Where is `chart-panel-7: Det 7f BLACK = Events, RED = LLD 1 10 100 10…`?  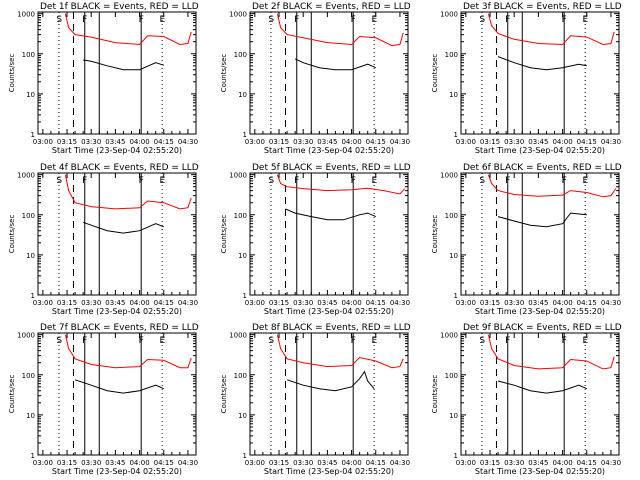 chart-panel-7: Det 7f BLACK = Events, RED = LLD 1 10 100 10… is located at coordinates (103, 399).